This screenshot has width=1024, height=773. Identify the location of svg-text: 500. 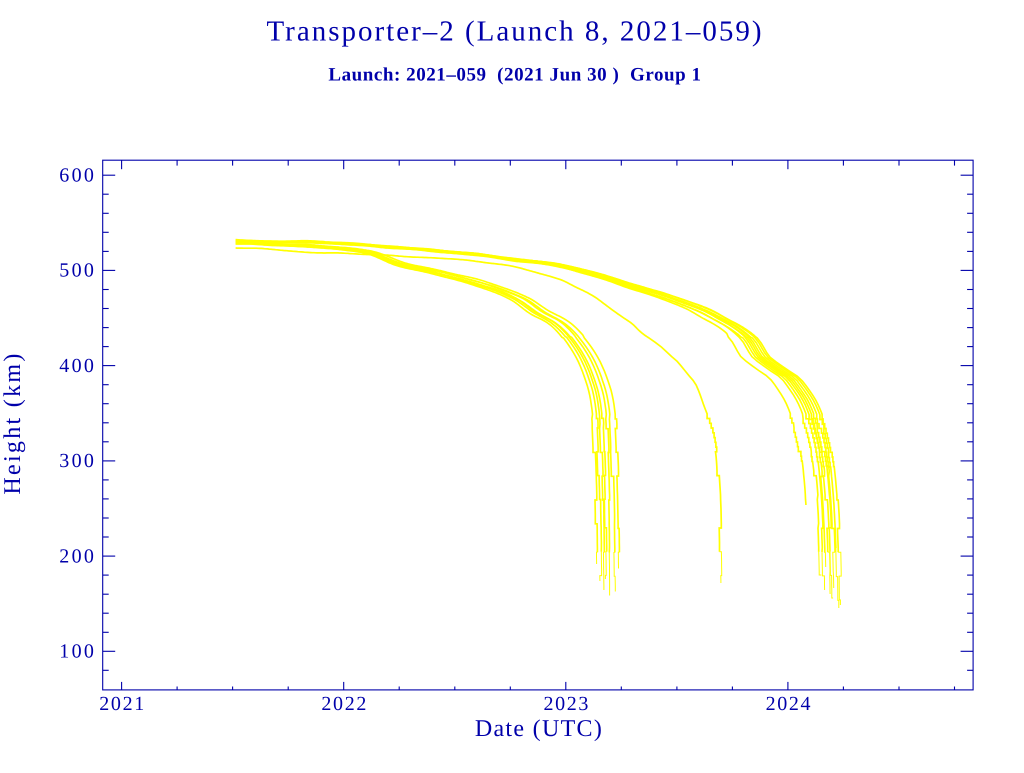
(77, 271).